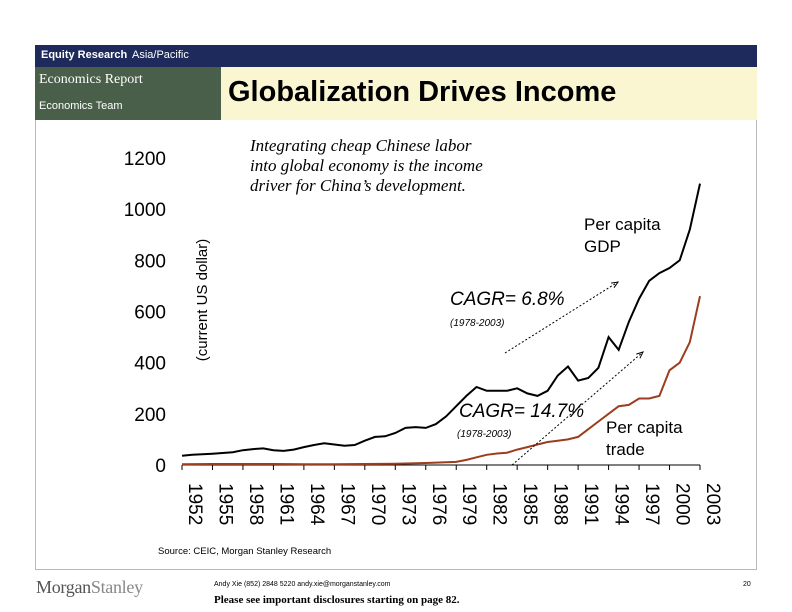 The image size is (792, 612). Describe the element at coordinates (81, 106) in the screenshot. I see `team-label: Economics Team` at that location.